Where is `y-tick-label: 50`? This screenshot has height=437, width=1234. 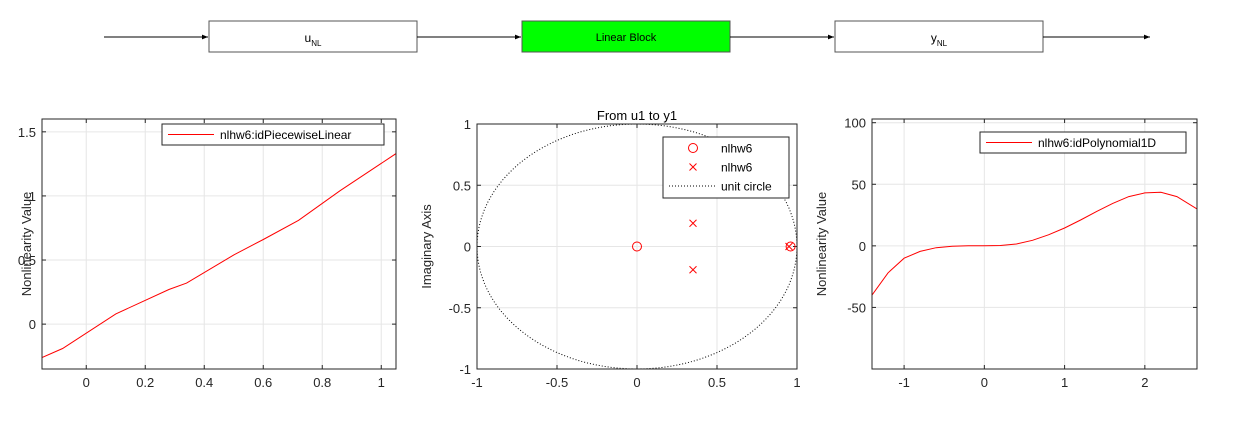
y-tick-label: 50 is located at coordinates (859, 184).